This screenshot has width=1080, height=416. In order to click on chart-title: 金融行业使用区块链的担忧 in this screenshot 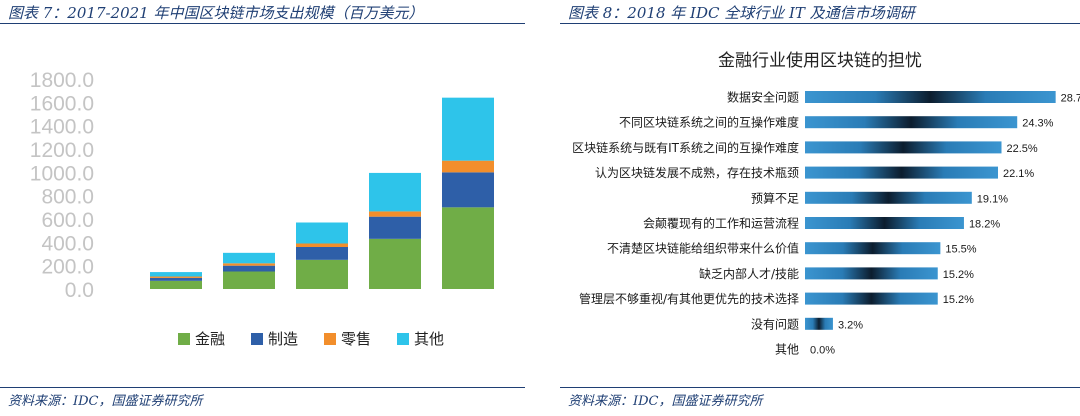, I will do `click(820, 60)`.